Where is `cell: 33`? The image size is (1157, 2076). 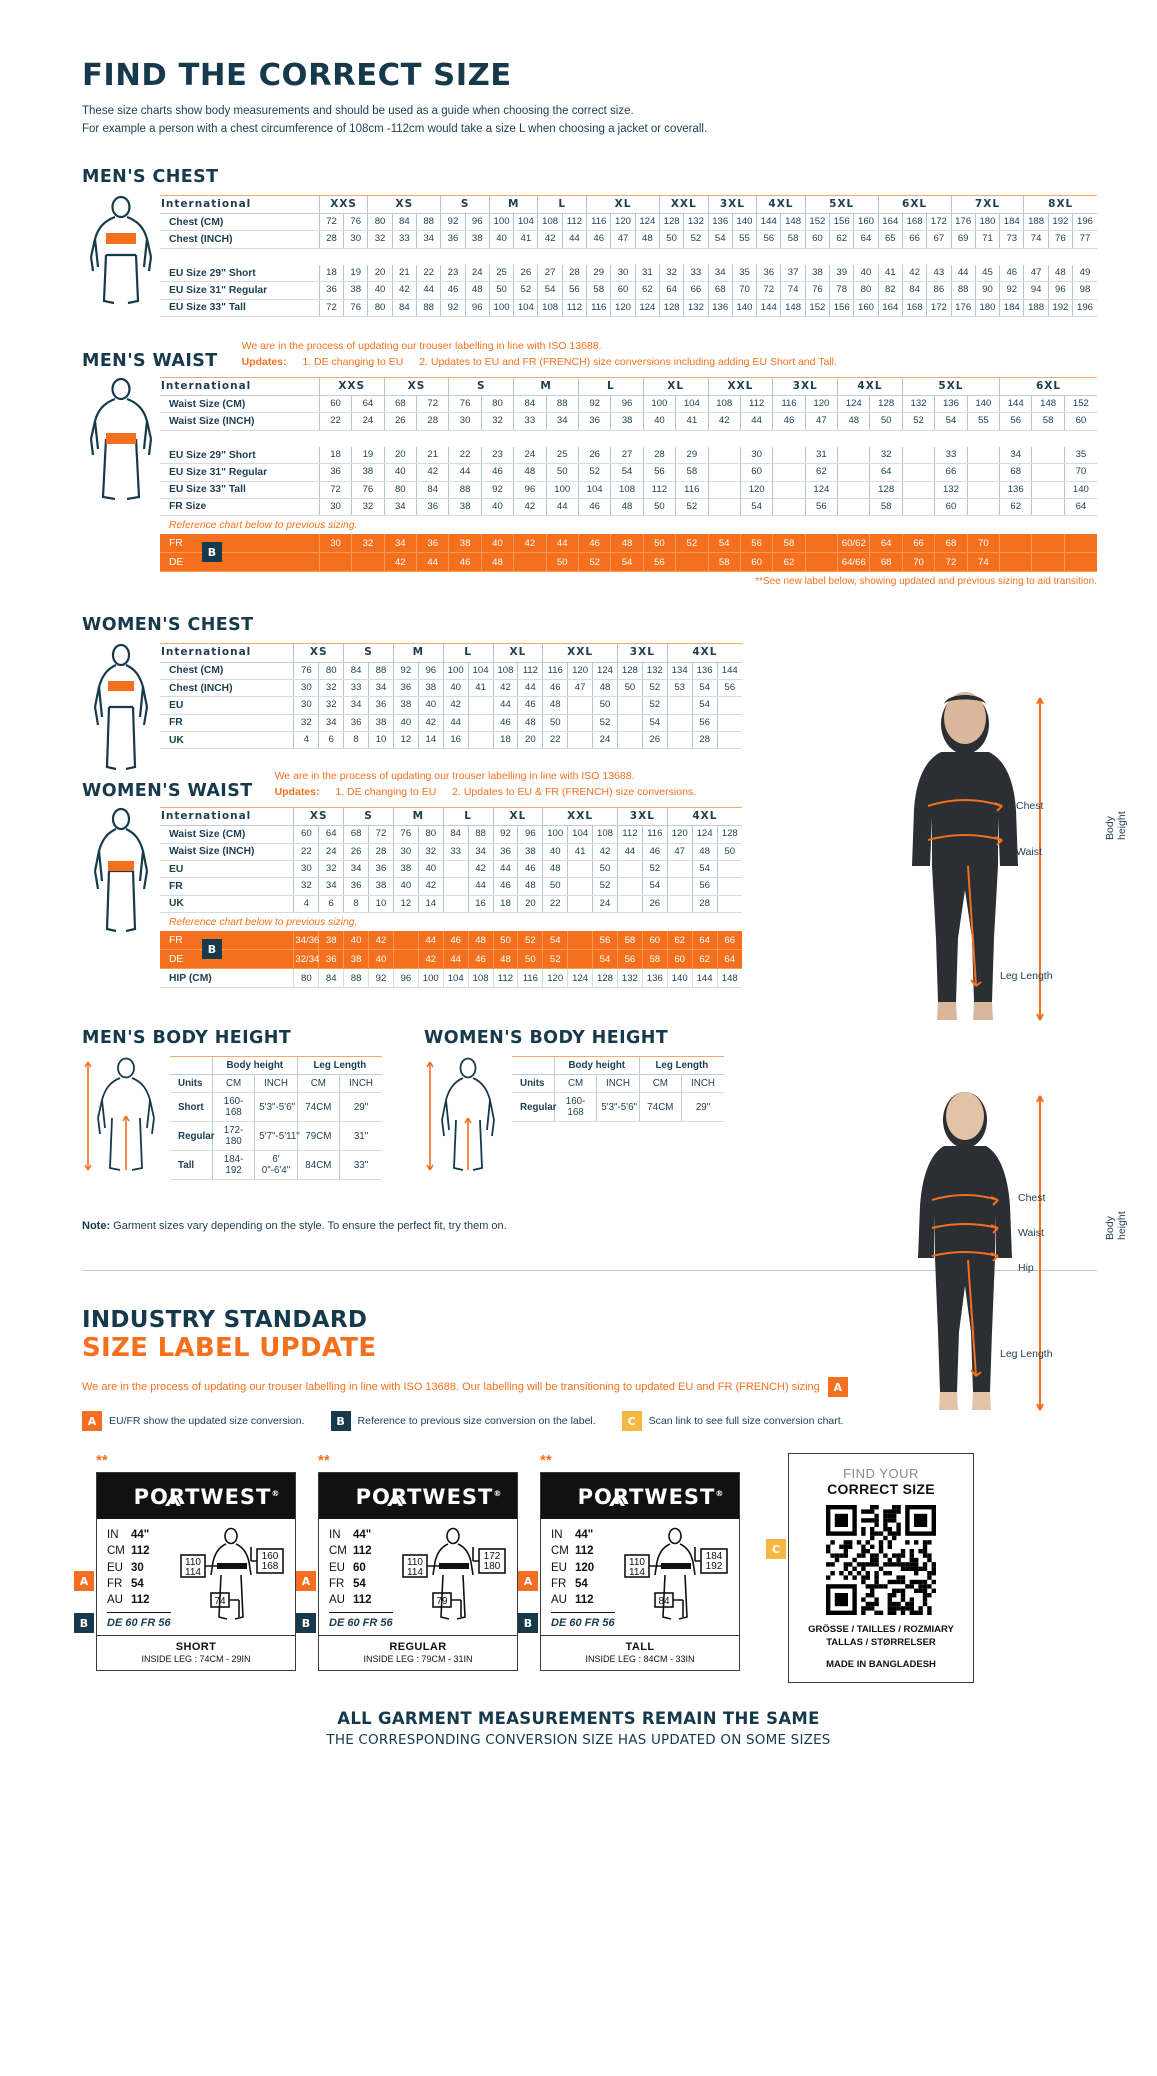
cell: 33 is located at coordinates (951, 456).